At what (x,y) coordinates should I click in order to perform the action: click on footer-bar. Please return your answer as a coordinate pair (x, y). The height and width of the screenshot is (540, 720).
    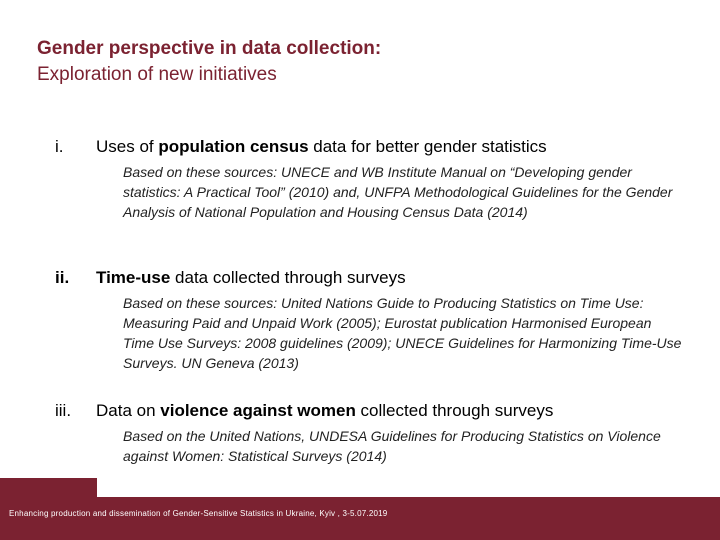
    Looking at the image, I should click on (360, 518).